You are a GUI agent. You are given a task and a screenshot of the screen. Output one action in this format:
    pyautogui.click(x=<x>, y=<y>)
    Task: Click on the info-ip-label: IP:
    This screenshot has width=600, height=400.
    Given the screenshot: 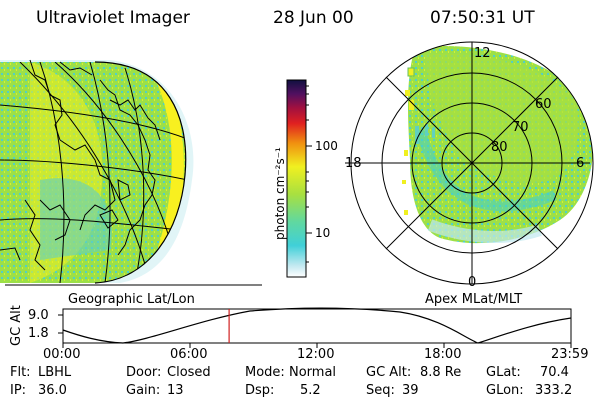 What is the action you would take?
    pyautogui.click(x=18, y=390)
    